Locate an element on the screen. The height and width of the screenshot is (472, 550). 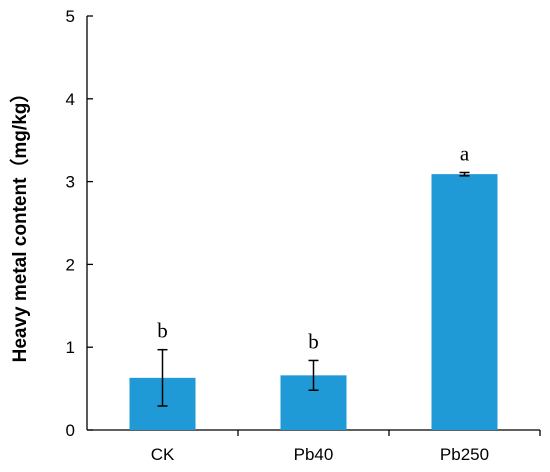
y-tick-label: 5 is located at coordinates (70, 16).